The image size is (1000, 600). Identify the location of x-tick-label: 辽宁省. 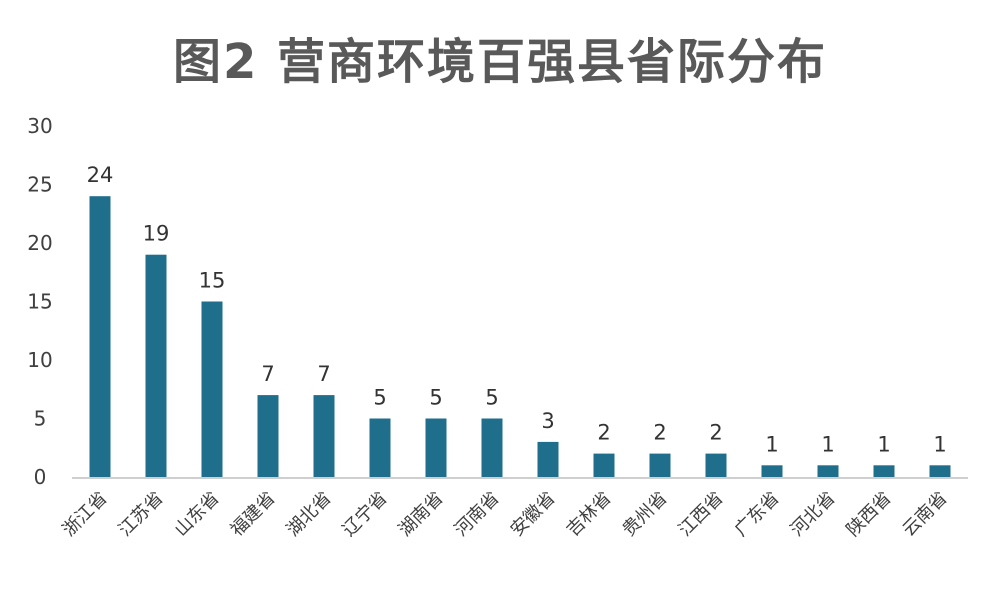
(365, 514).